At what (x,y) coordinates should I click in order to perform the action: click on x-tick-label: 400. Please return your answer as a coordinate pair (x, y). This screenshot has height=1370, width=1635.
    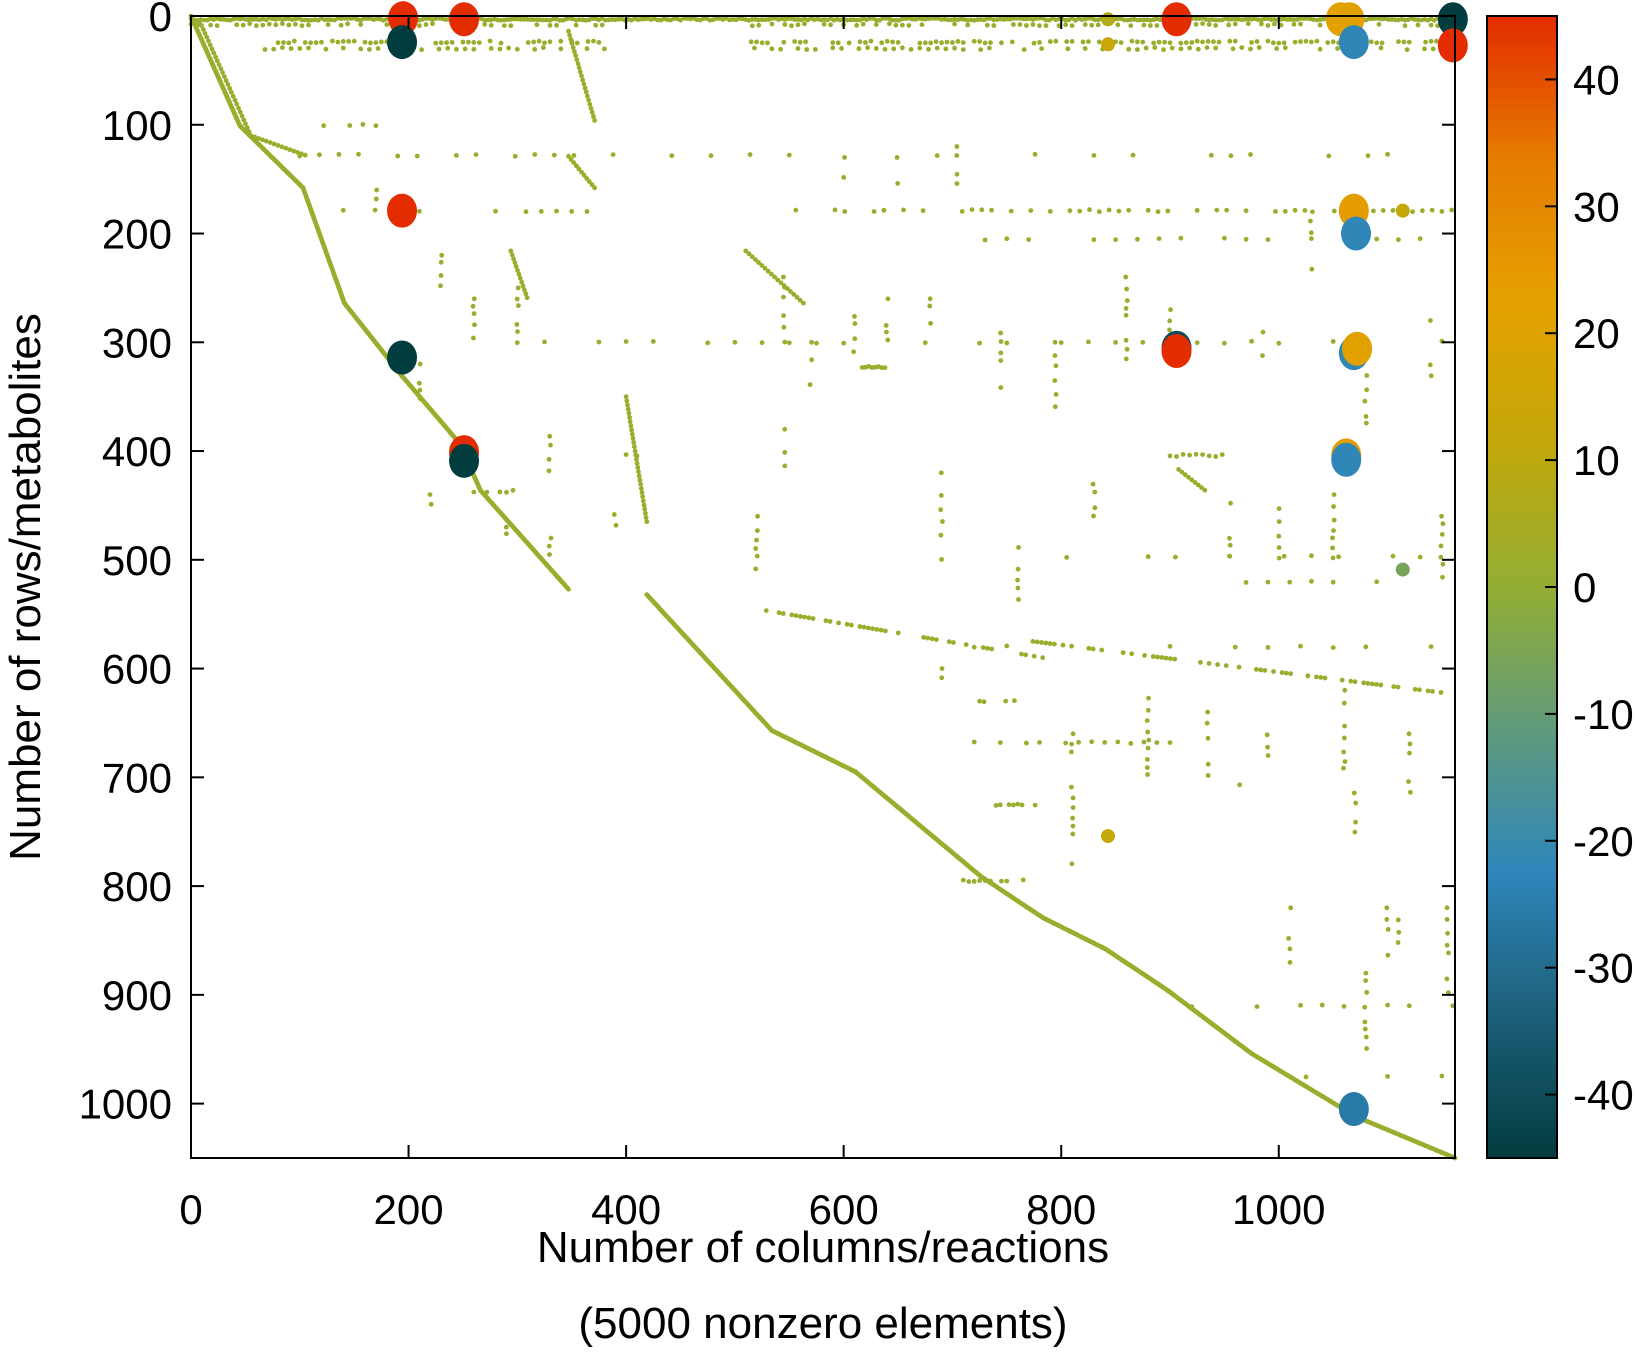
    Looking at the image, I should click on (626, 1209).